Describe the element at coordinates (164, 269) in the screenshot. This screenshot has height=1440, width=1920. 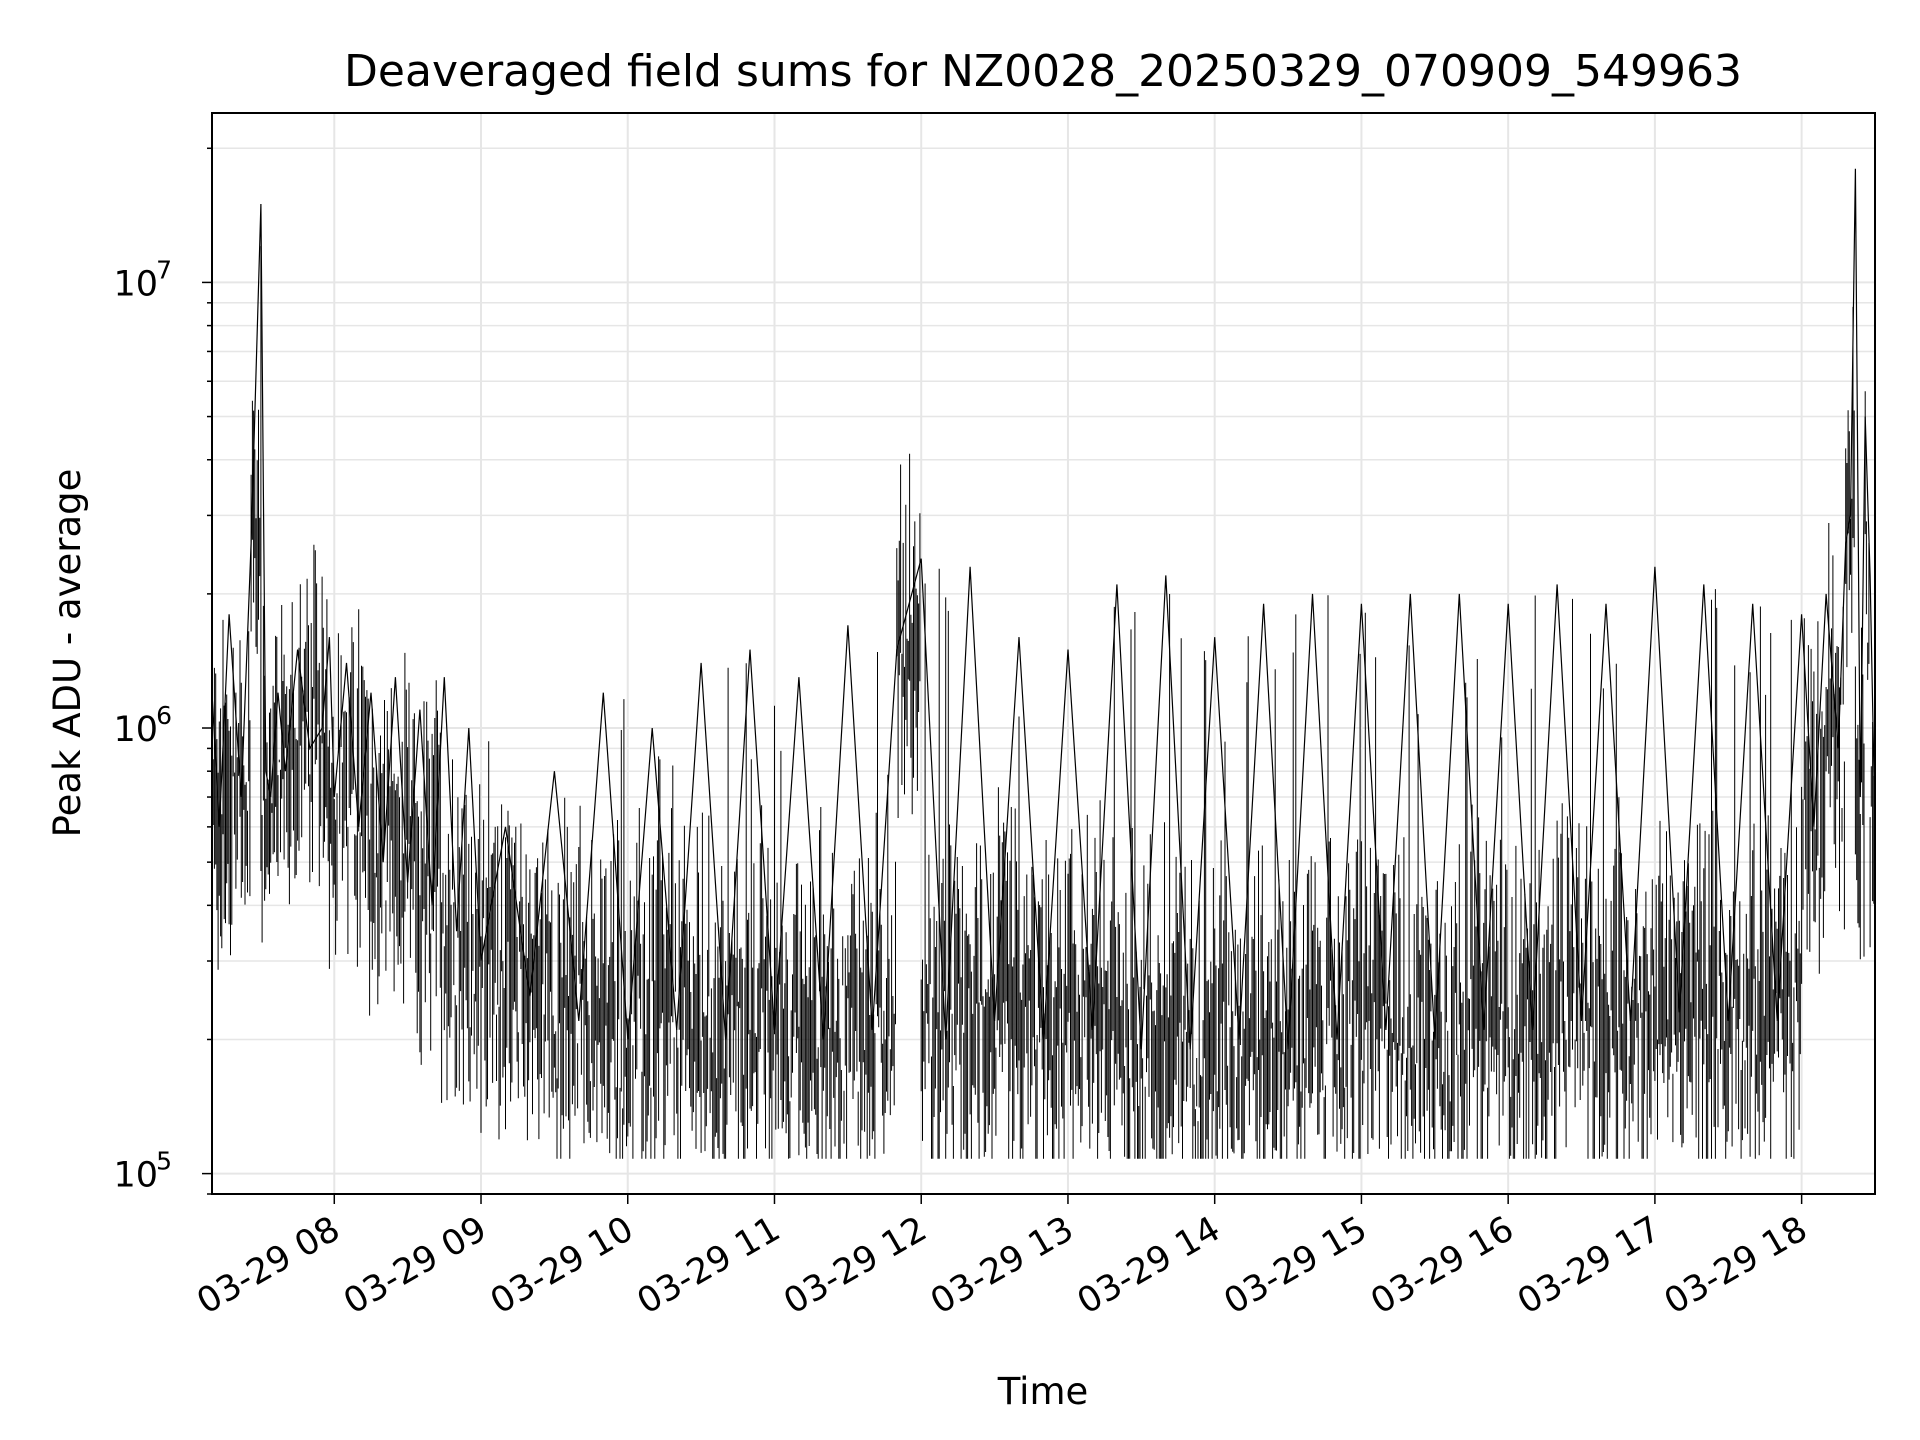
I see `y-tick-exponent: 7` at that location.